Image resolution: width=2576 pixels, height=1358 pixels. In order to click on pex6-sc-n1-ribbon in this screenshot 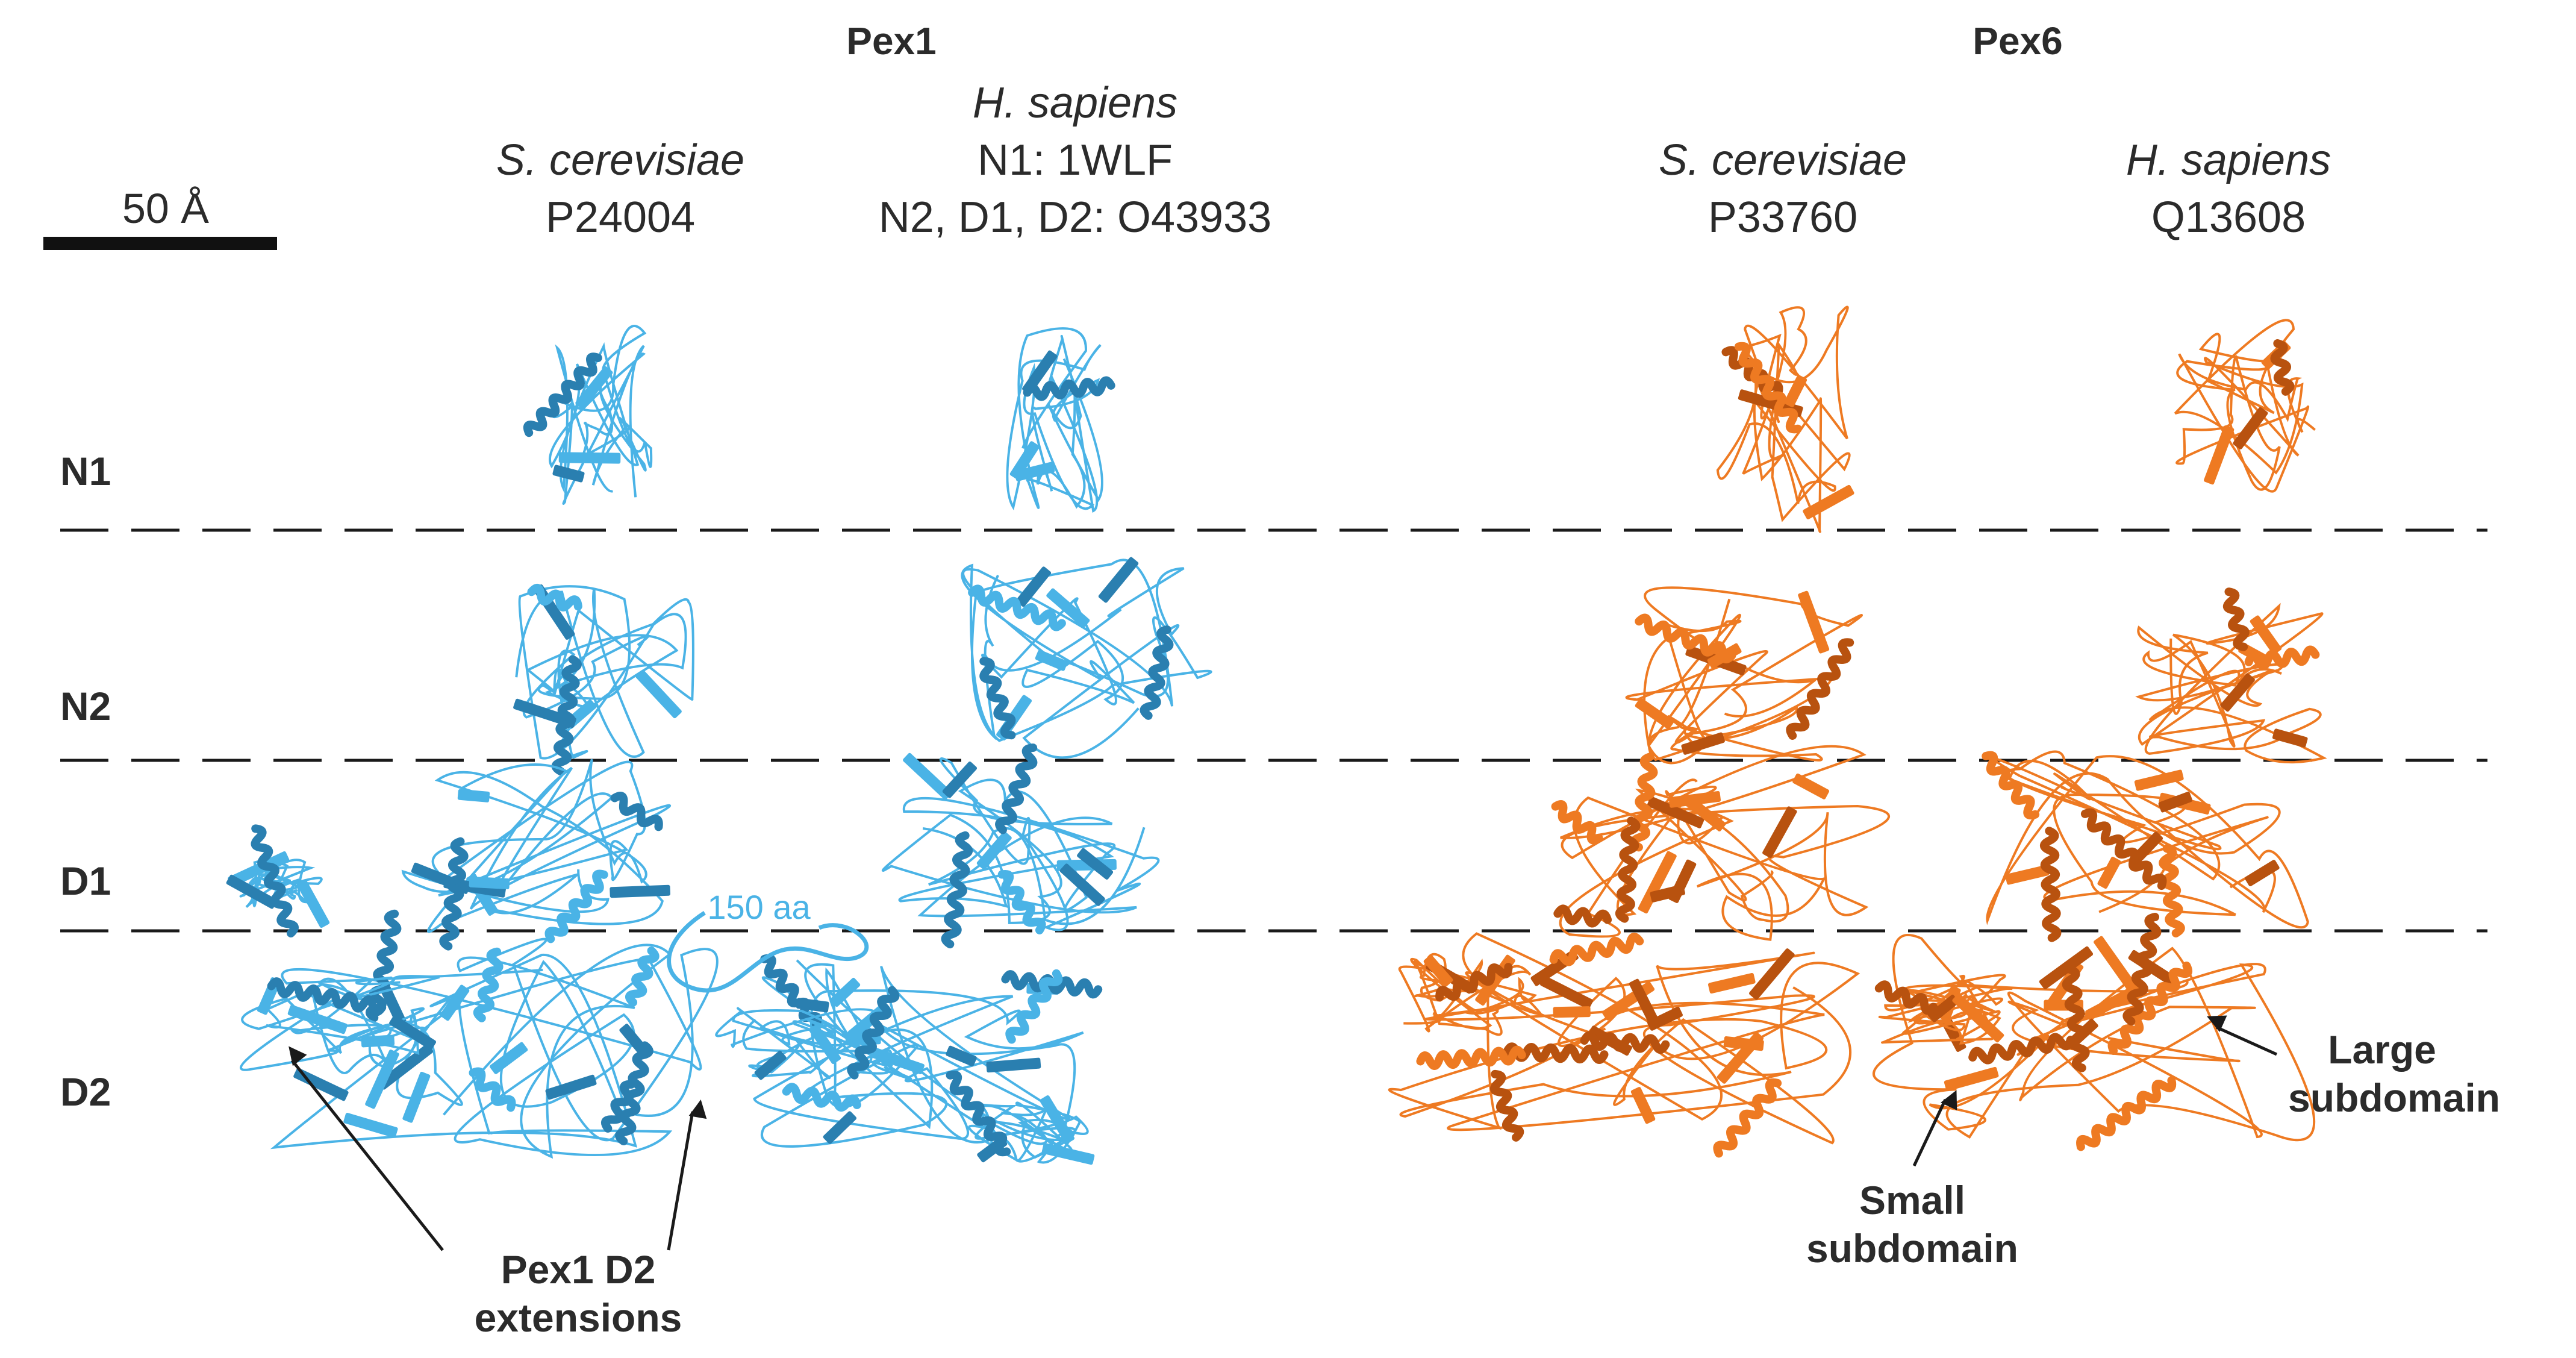, I will do `click(1785, 419)`.